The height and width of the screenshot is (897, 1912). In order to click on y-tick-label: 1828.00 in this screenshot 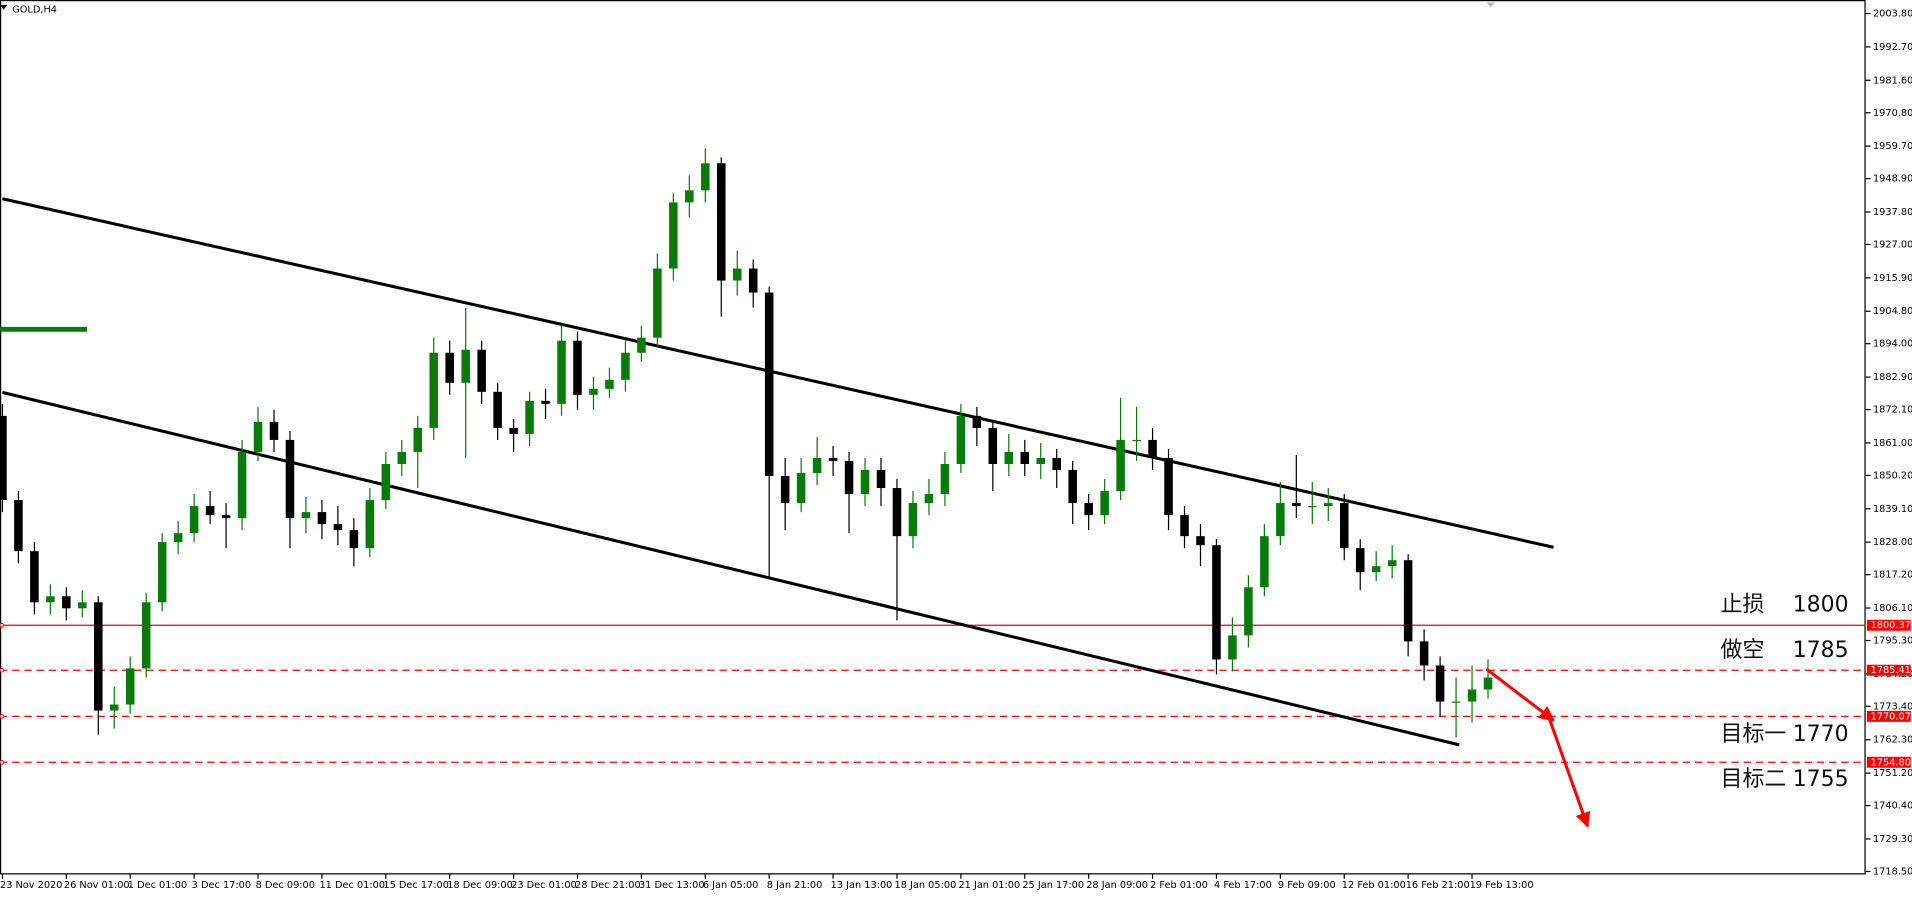, I will do `click(1892, 542)`.